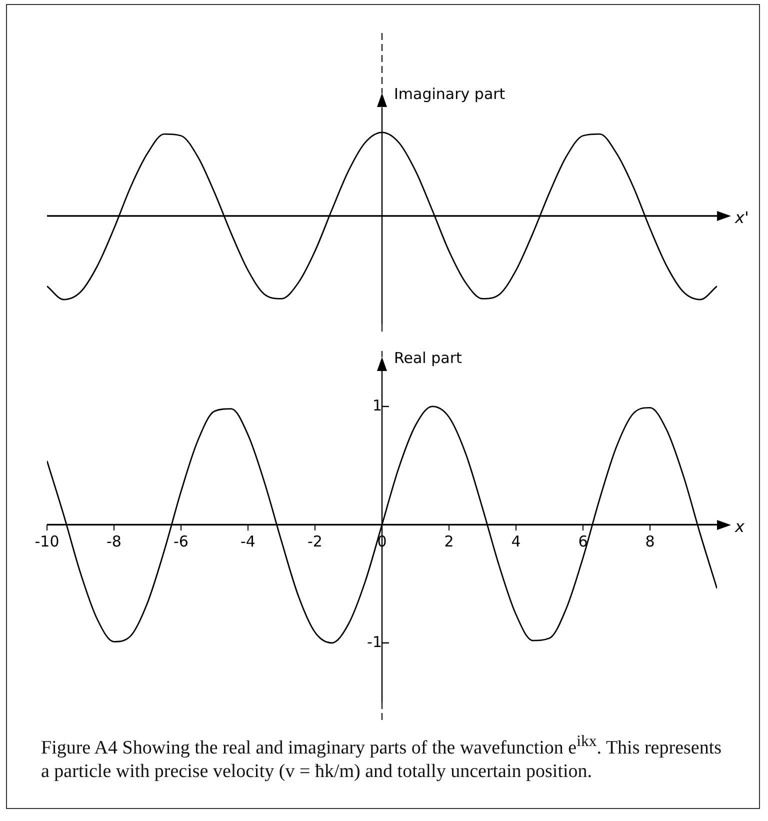  What do you see at coordinates (583, 541) in the screenshot?
I see `x-tick-label: 6` at bounding box center [583, 541].